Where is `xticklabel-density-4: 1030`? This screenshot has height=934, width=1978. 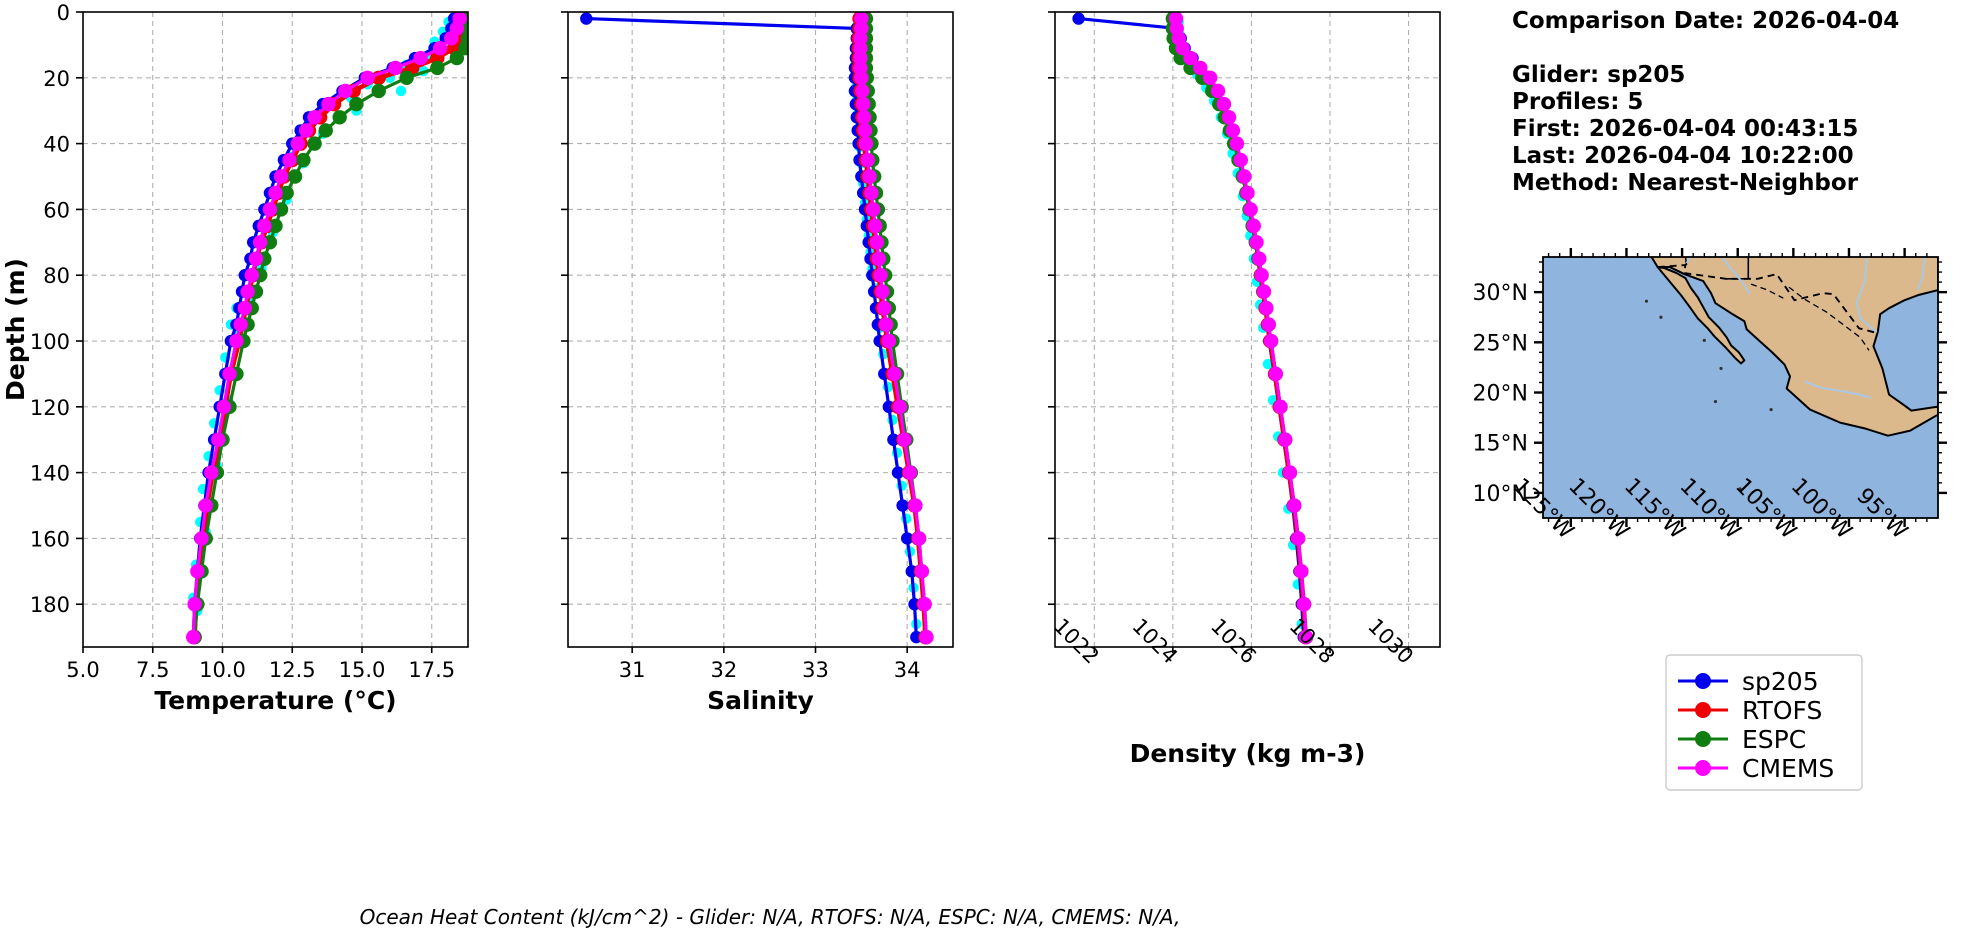
xticklabel-density-4: 1030 is located at coordinates (1390, 641).